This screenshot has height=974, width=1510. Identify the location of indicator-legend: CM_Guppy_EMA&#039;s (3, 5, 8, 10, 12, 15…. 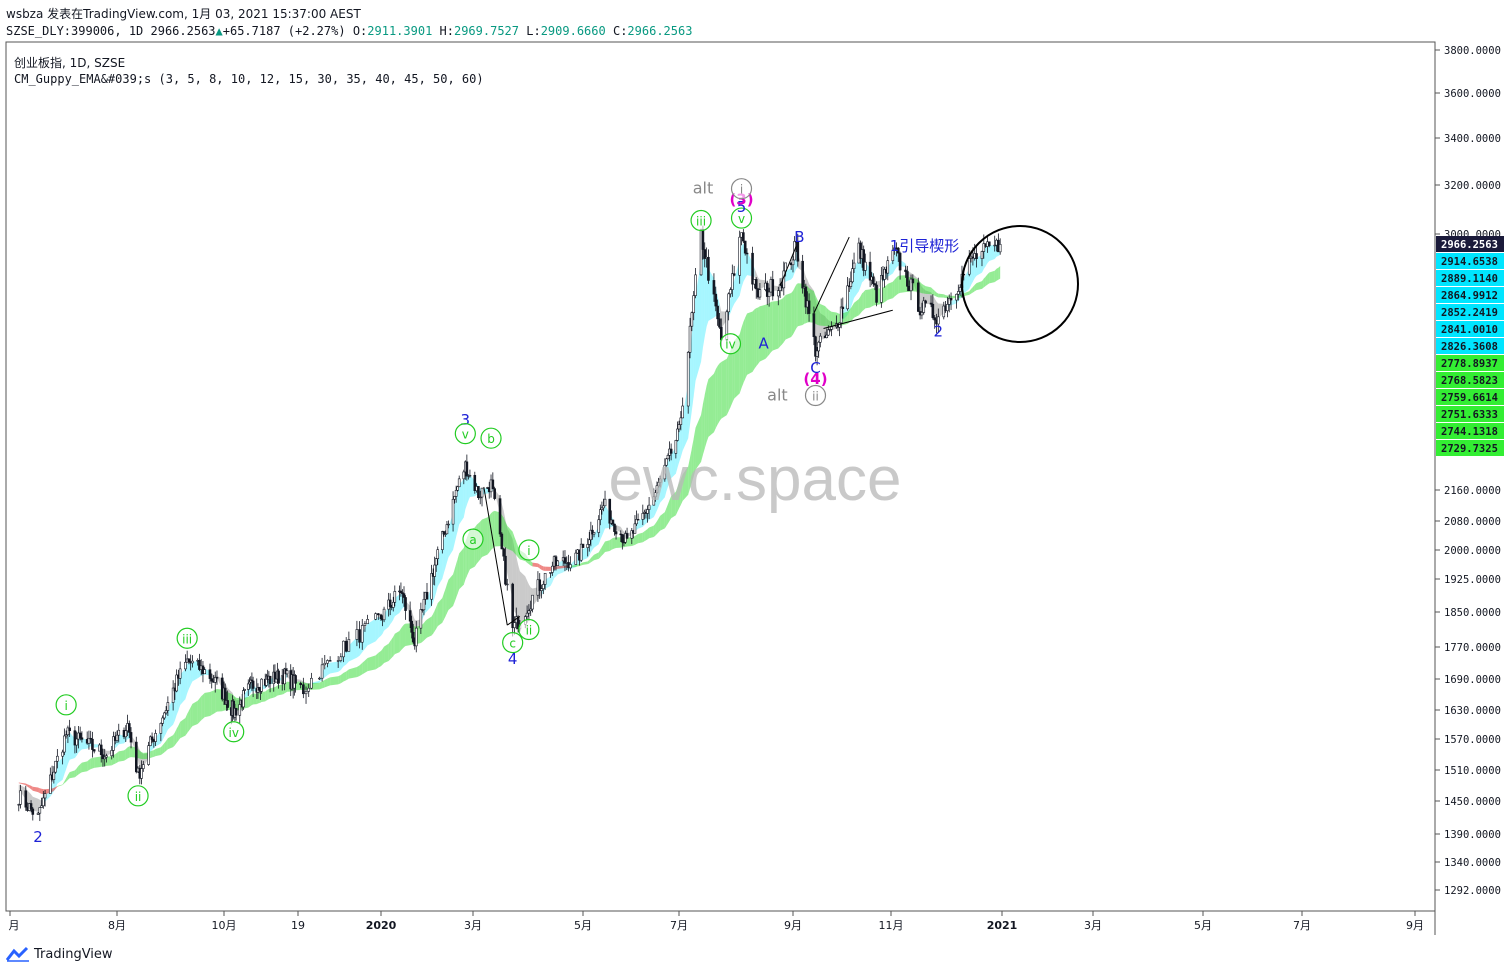
(249, 79).